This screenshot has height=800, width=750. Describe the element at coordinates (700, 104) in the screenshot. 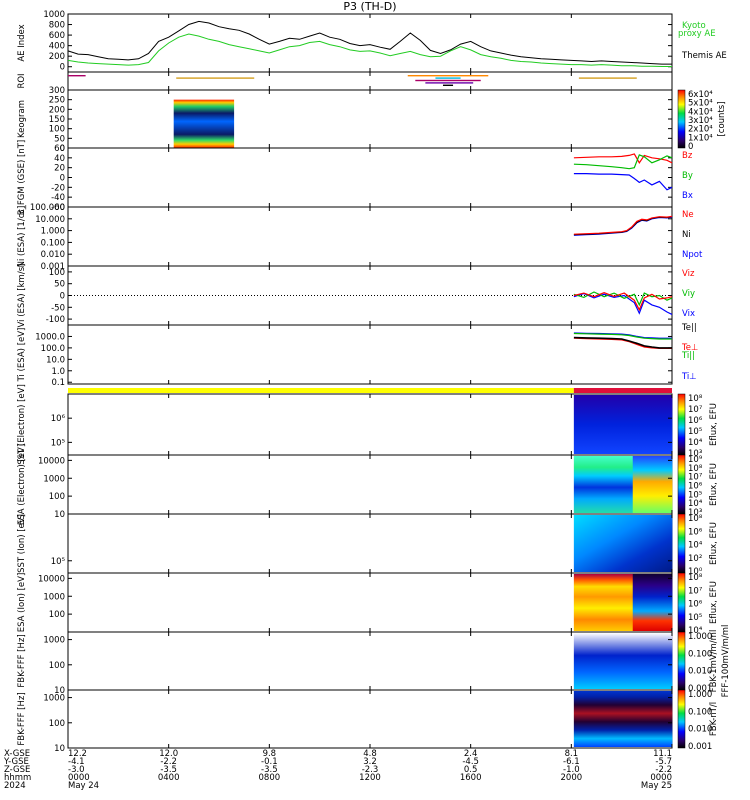

I see `colorbar-tick-label: 5x10⁴` at that location.